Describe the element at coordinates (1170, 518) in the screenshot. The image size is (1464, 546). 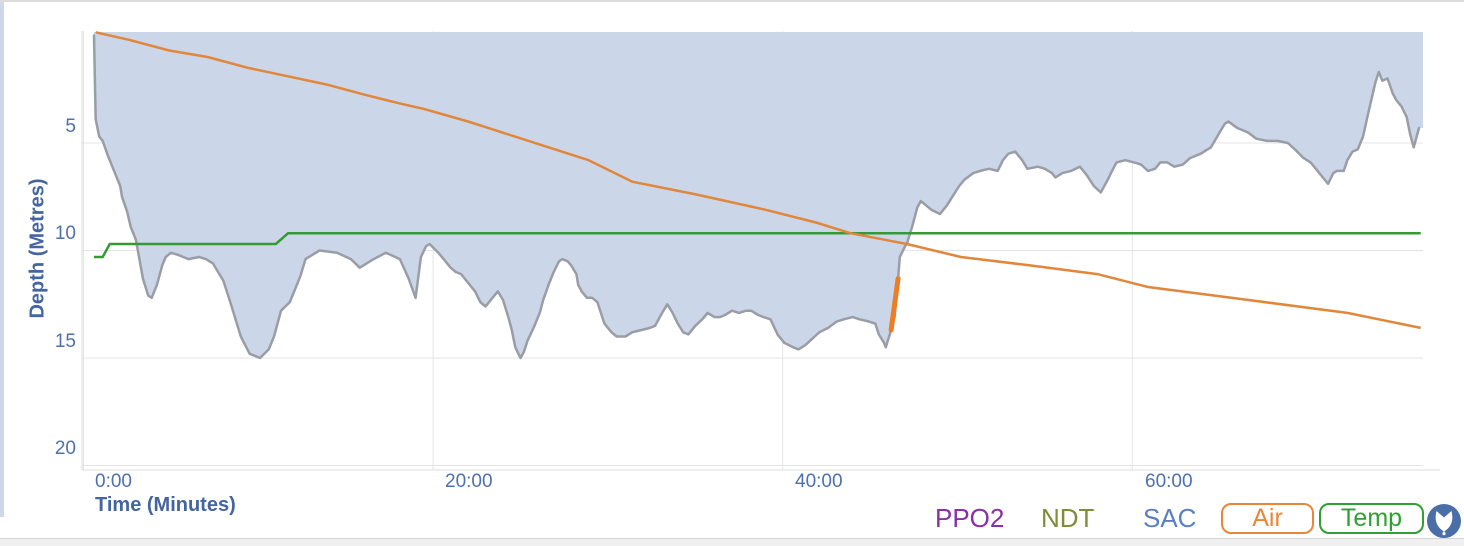
I see `legend-toggle-sac: SAC` at that location.